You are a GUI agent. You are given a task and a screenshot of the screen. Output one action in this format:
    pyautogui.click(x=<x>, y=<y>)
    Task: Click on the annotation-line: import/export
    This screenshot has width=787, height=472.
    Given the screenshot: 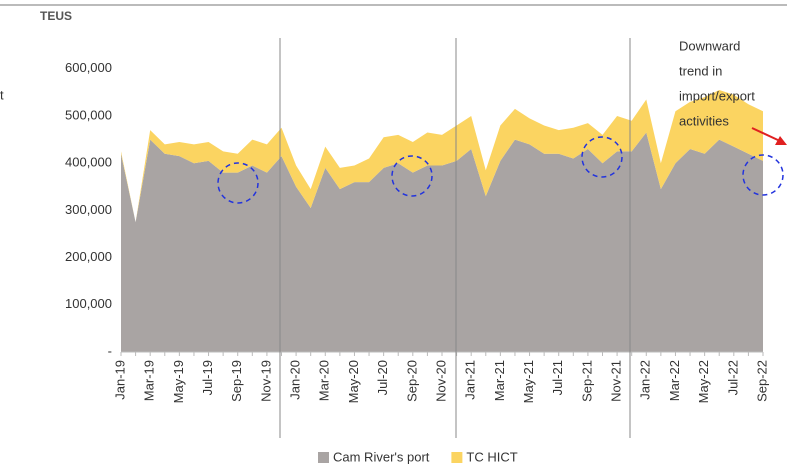 What is the action you would take?
    pyautogui.click(x=717, y=95)
    